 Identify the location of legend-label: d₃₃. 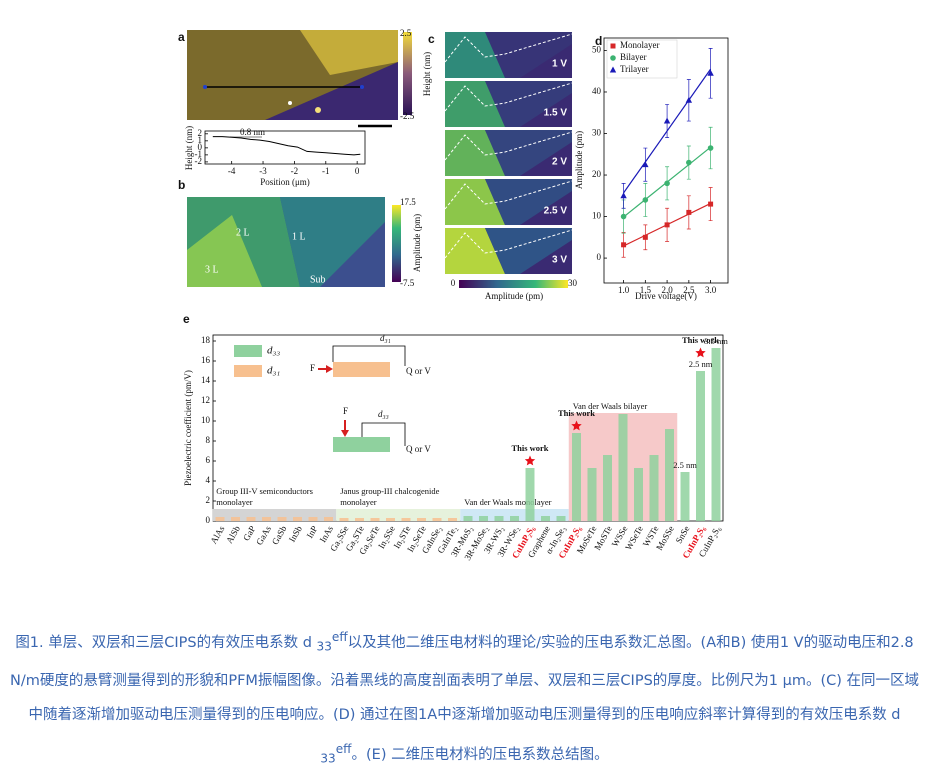
(273, 351).